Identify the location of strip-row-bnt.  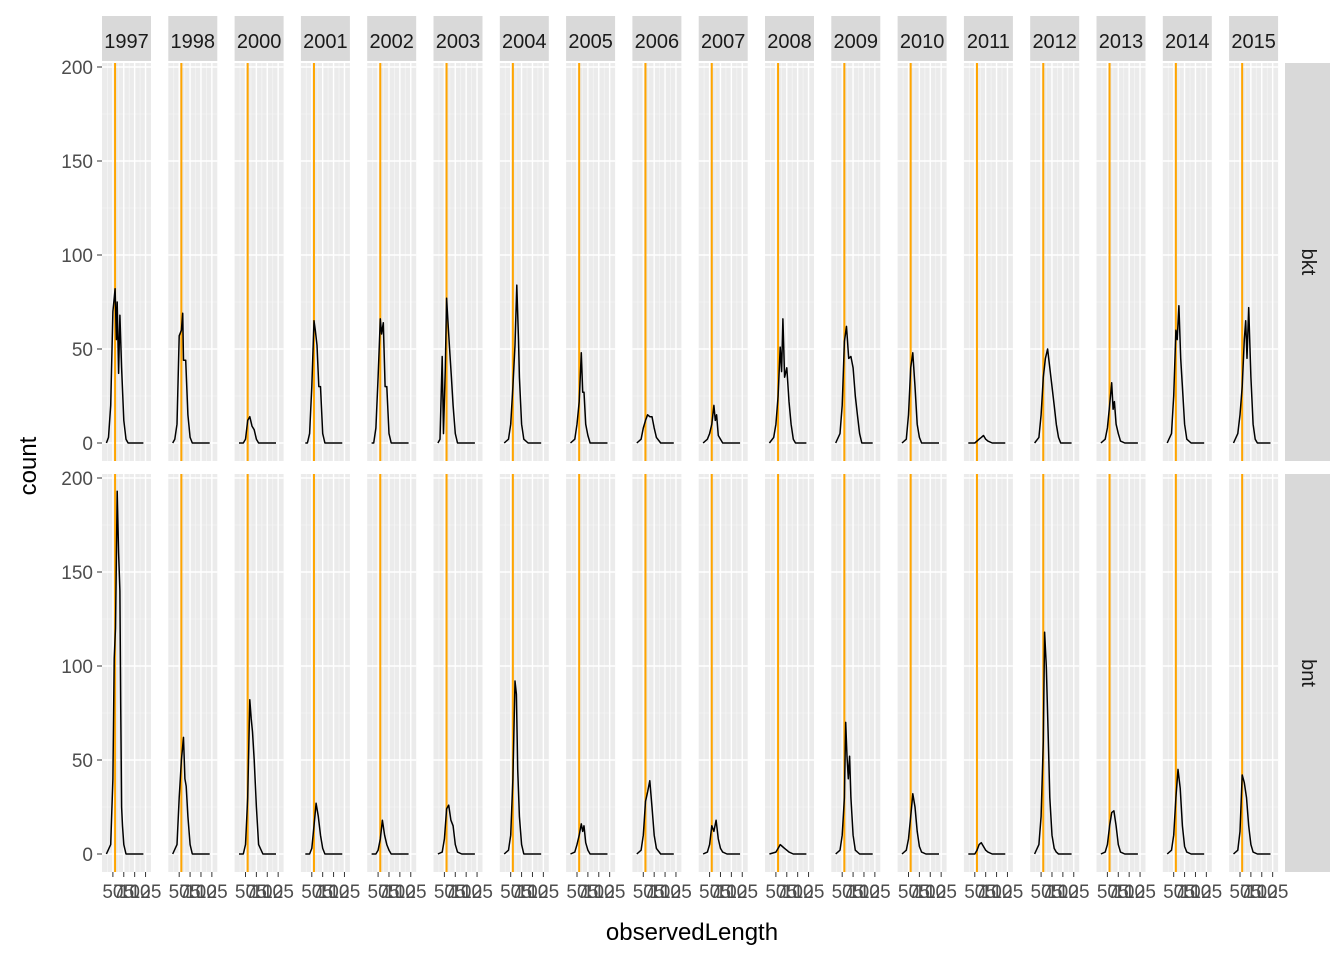
(1307, 673).